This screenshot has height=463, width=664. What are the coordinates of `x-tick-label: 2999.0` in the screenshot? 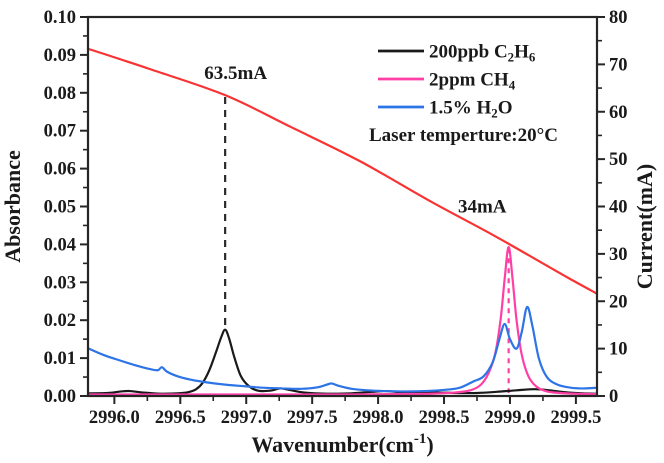 It's located at (510, 418).